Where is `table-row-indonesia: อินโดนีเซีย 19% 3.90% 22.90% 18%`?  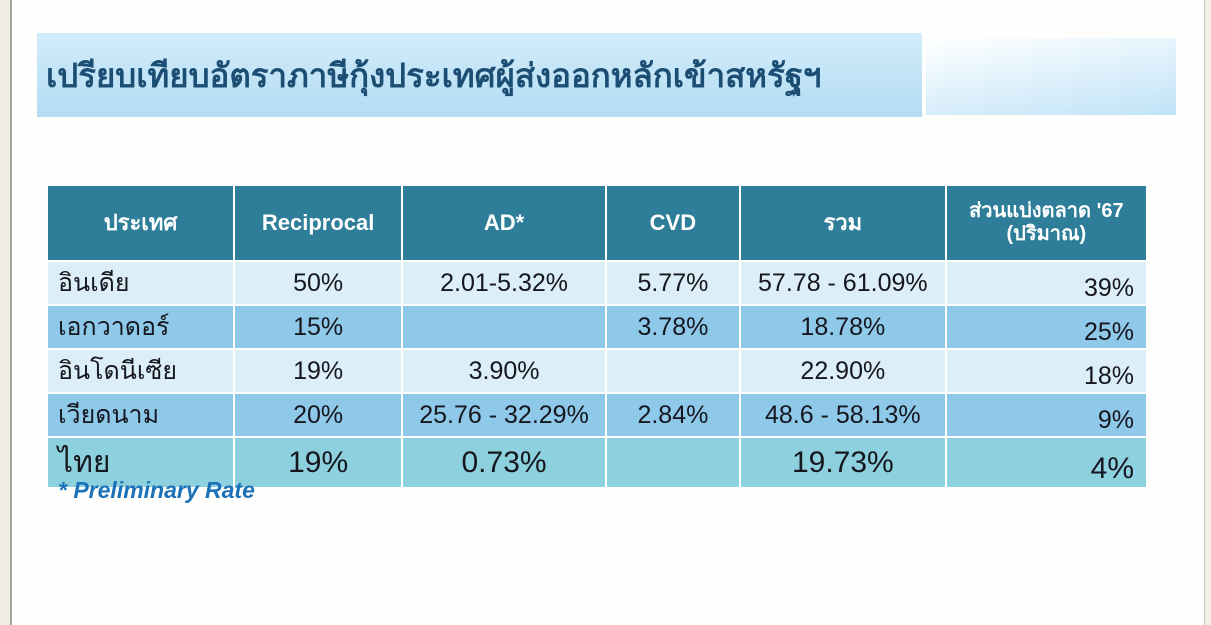
table-row-indonesia: อินโดนีเซีย 19% 3.90% 22.90% 18% is located at coordinates (597, 371).